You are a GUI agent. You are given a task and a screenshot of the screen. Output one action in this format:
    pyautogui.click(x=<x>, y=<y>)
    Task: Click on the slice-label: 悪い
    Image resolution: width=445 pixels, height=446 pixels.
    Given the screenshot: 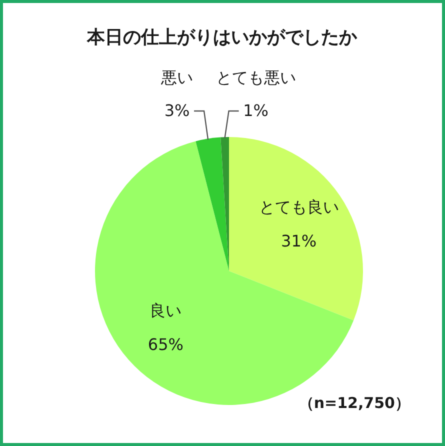 What is the action you would take?
    pyautogui.click(x=177, y=77)
    